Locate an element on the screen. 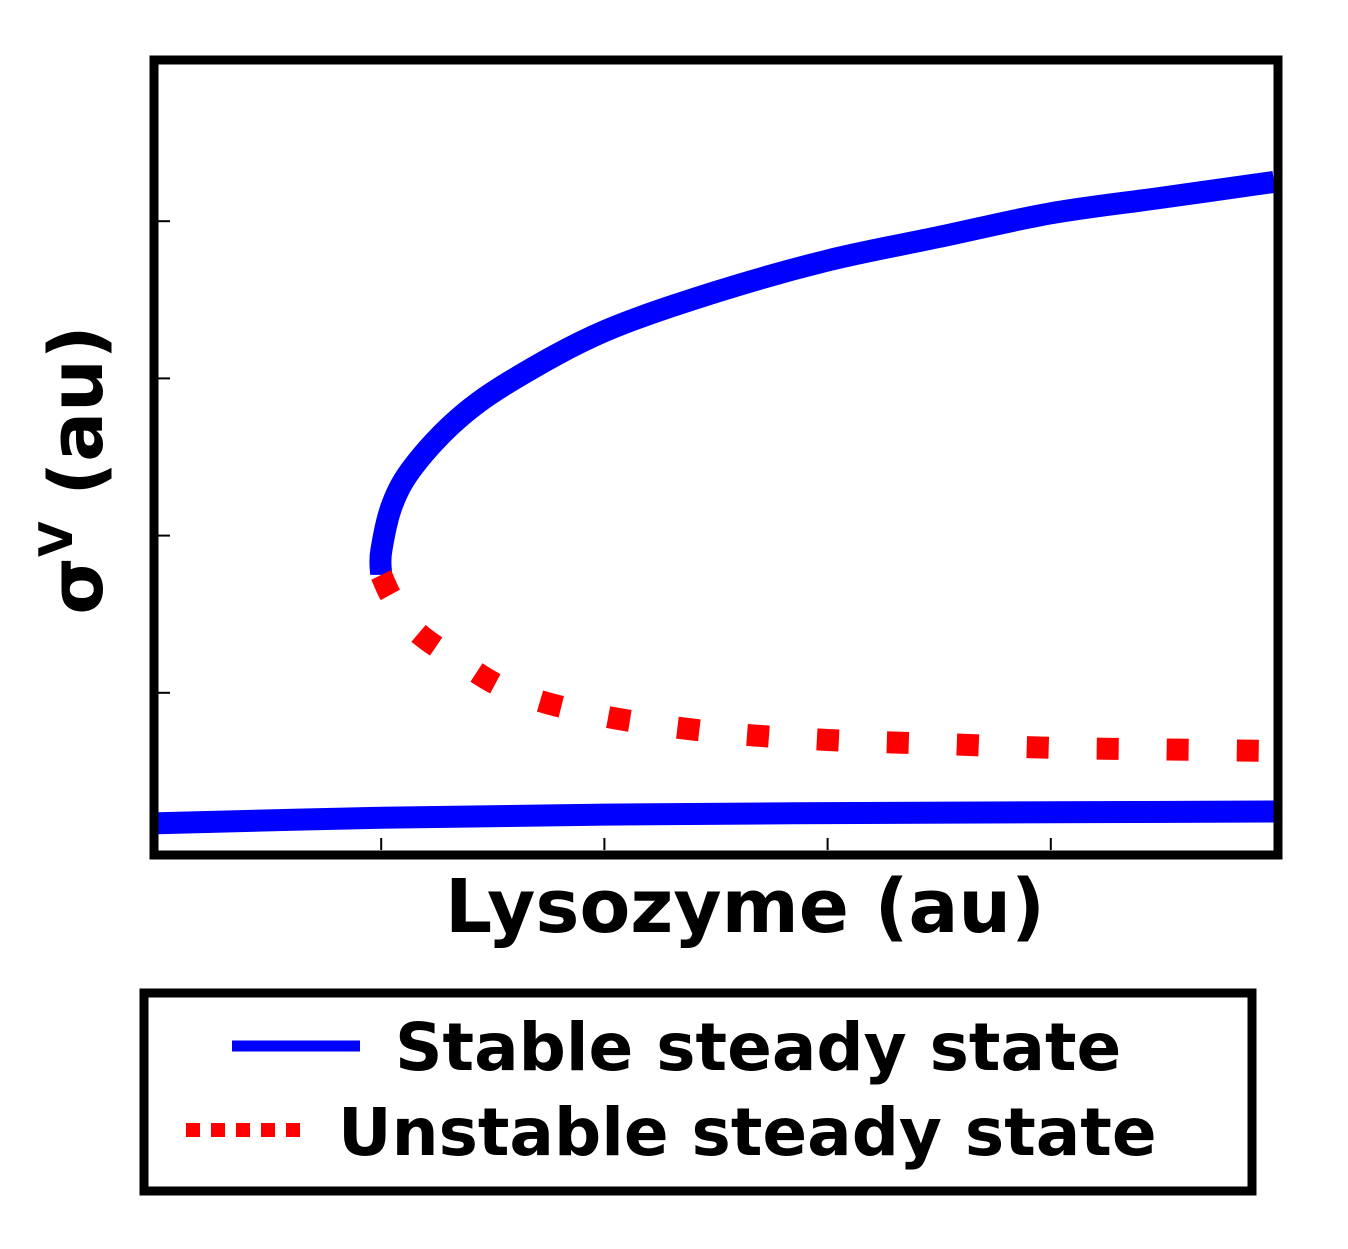  y-axis-label-base: σ is located at coordinates (77, 586).